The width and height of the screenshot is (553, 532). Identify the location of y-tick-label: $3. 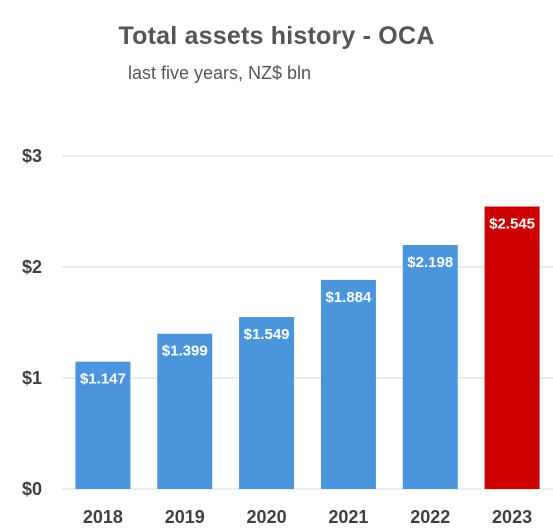
(32, 156).